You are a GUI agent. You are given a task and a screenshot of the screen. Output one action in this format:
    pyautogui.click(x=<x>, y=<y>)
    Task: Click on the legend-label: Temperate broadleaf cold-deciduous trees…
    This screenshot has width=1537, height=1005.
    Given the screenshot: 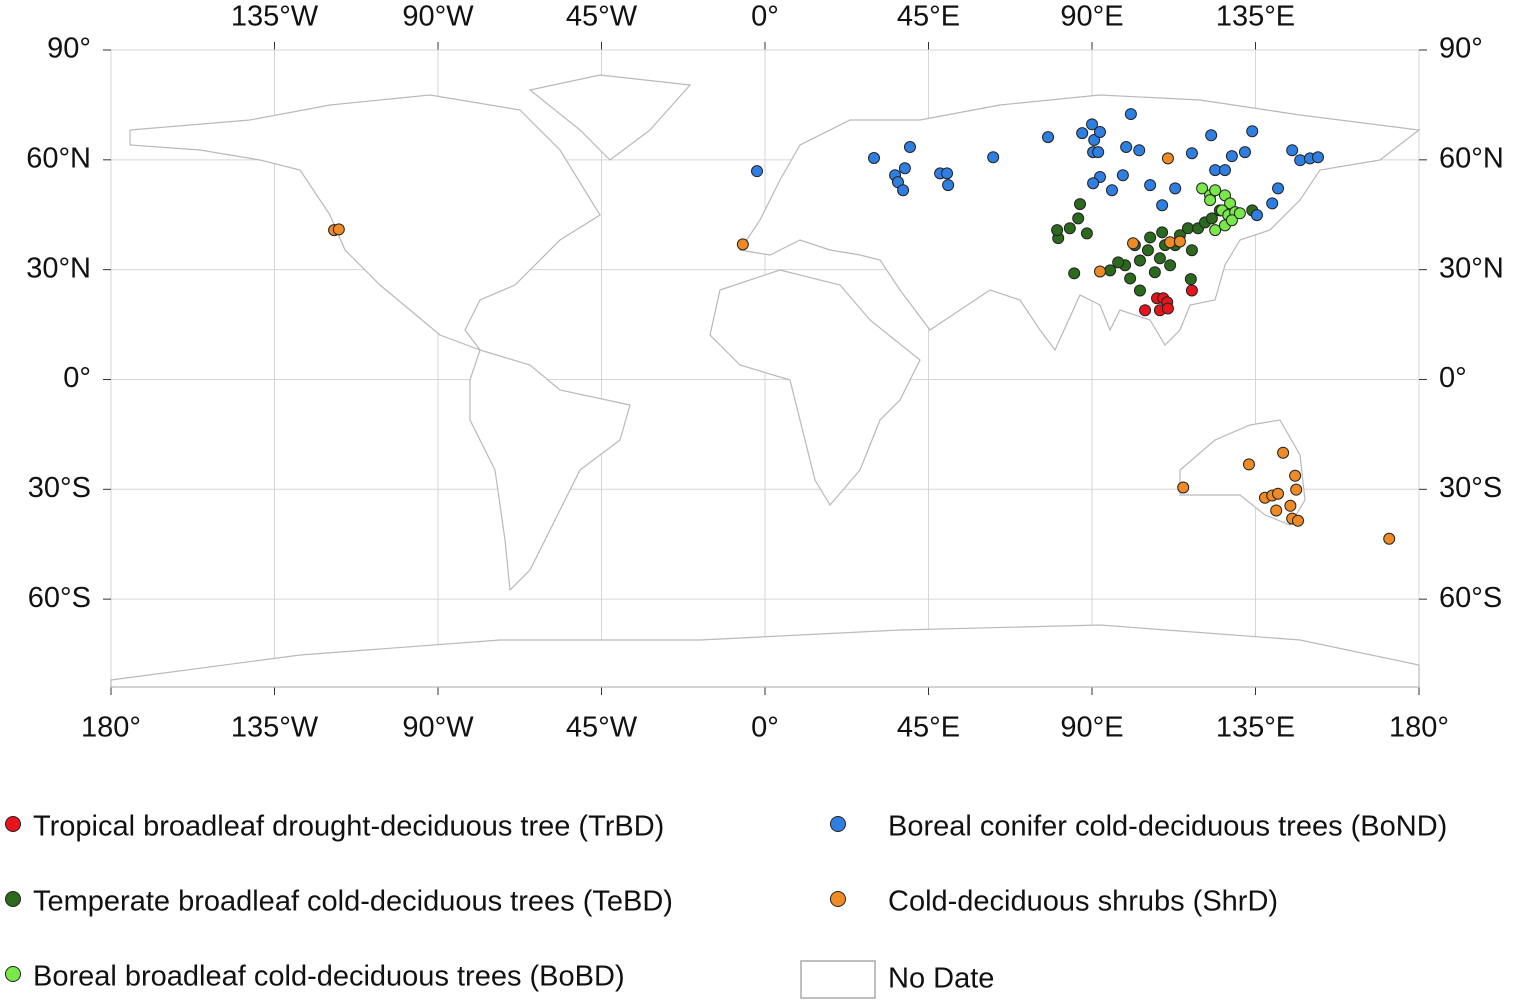 What is the action you would take?
    pyautogui.click(x=353, y=902)
    